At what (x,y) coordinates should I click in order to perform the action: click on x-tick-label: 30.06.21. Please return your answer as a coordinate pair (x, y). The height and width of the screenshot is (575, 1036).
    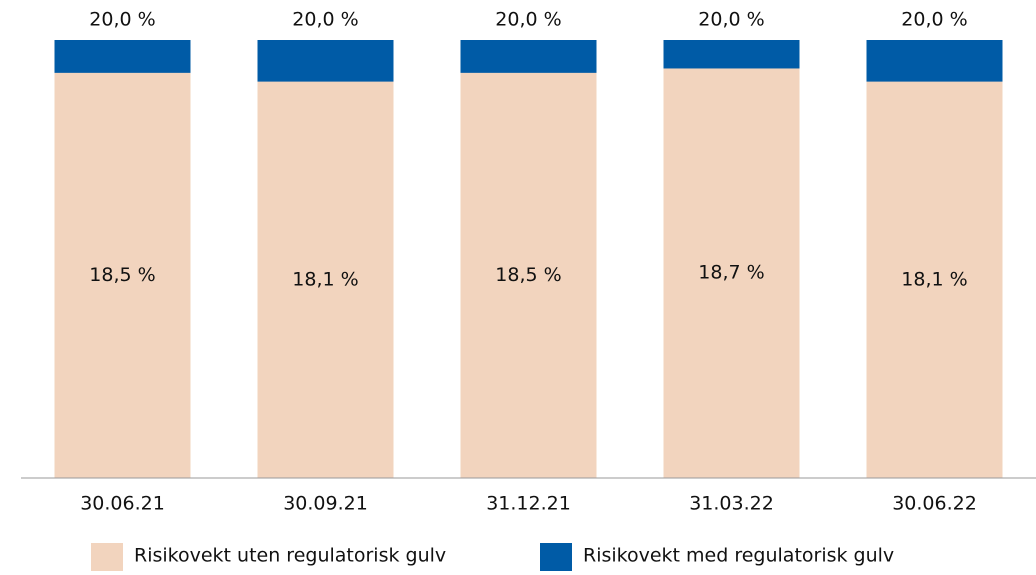
    Looking at the image, I should click on (122, 504).